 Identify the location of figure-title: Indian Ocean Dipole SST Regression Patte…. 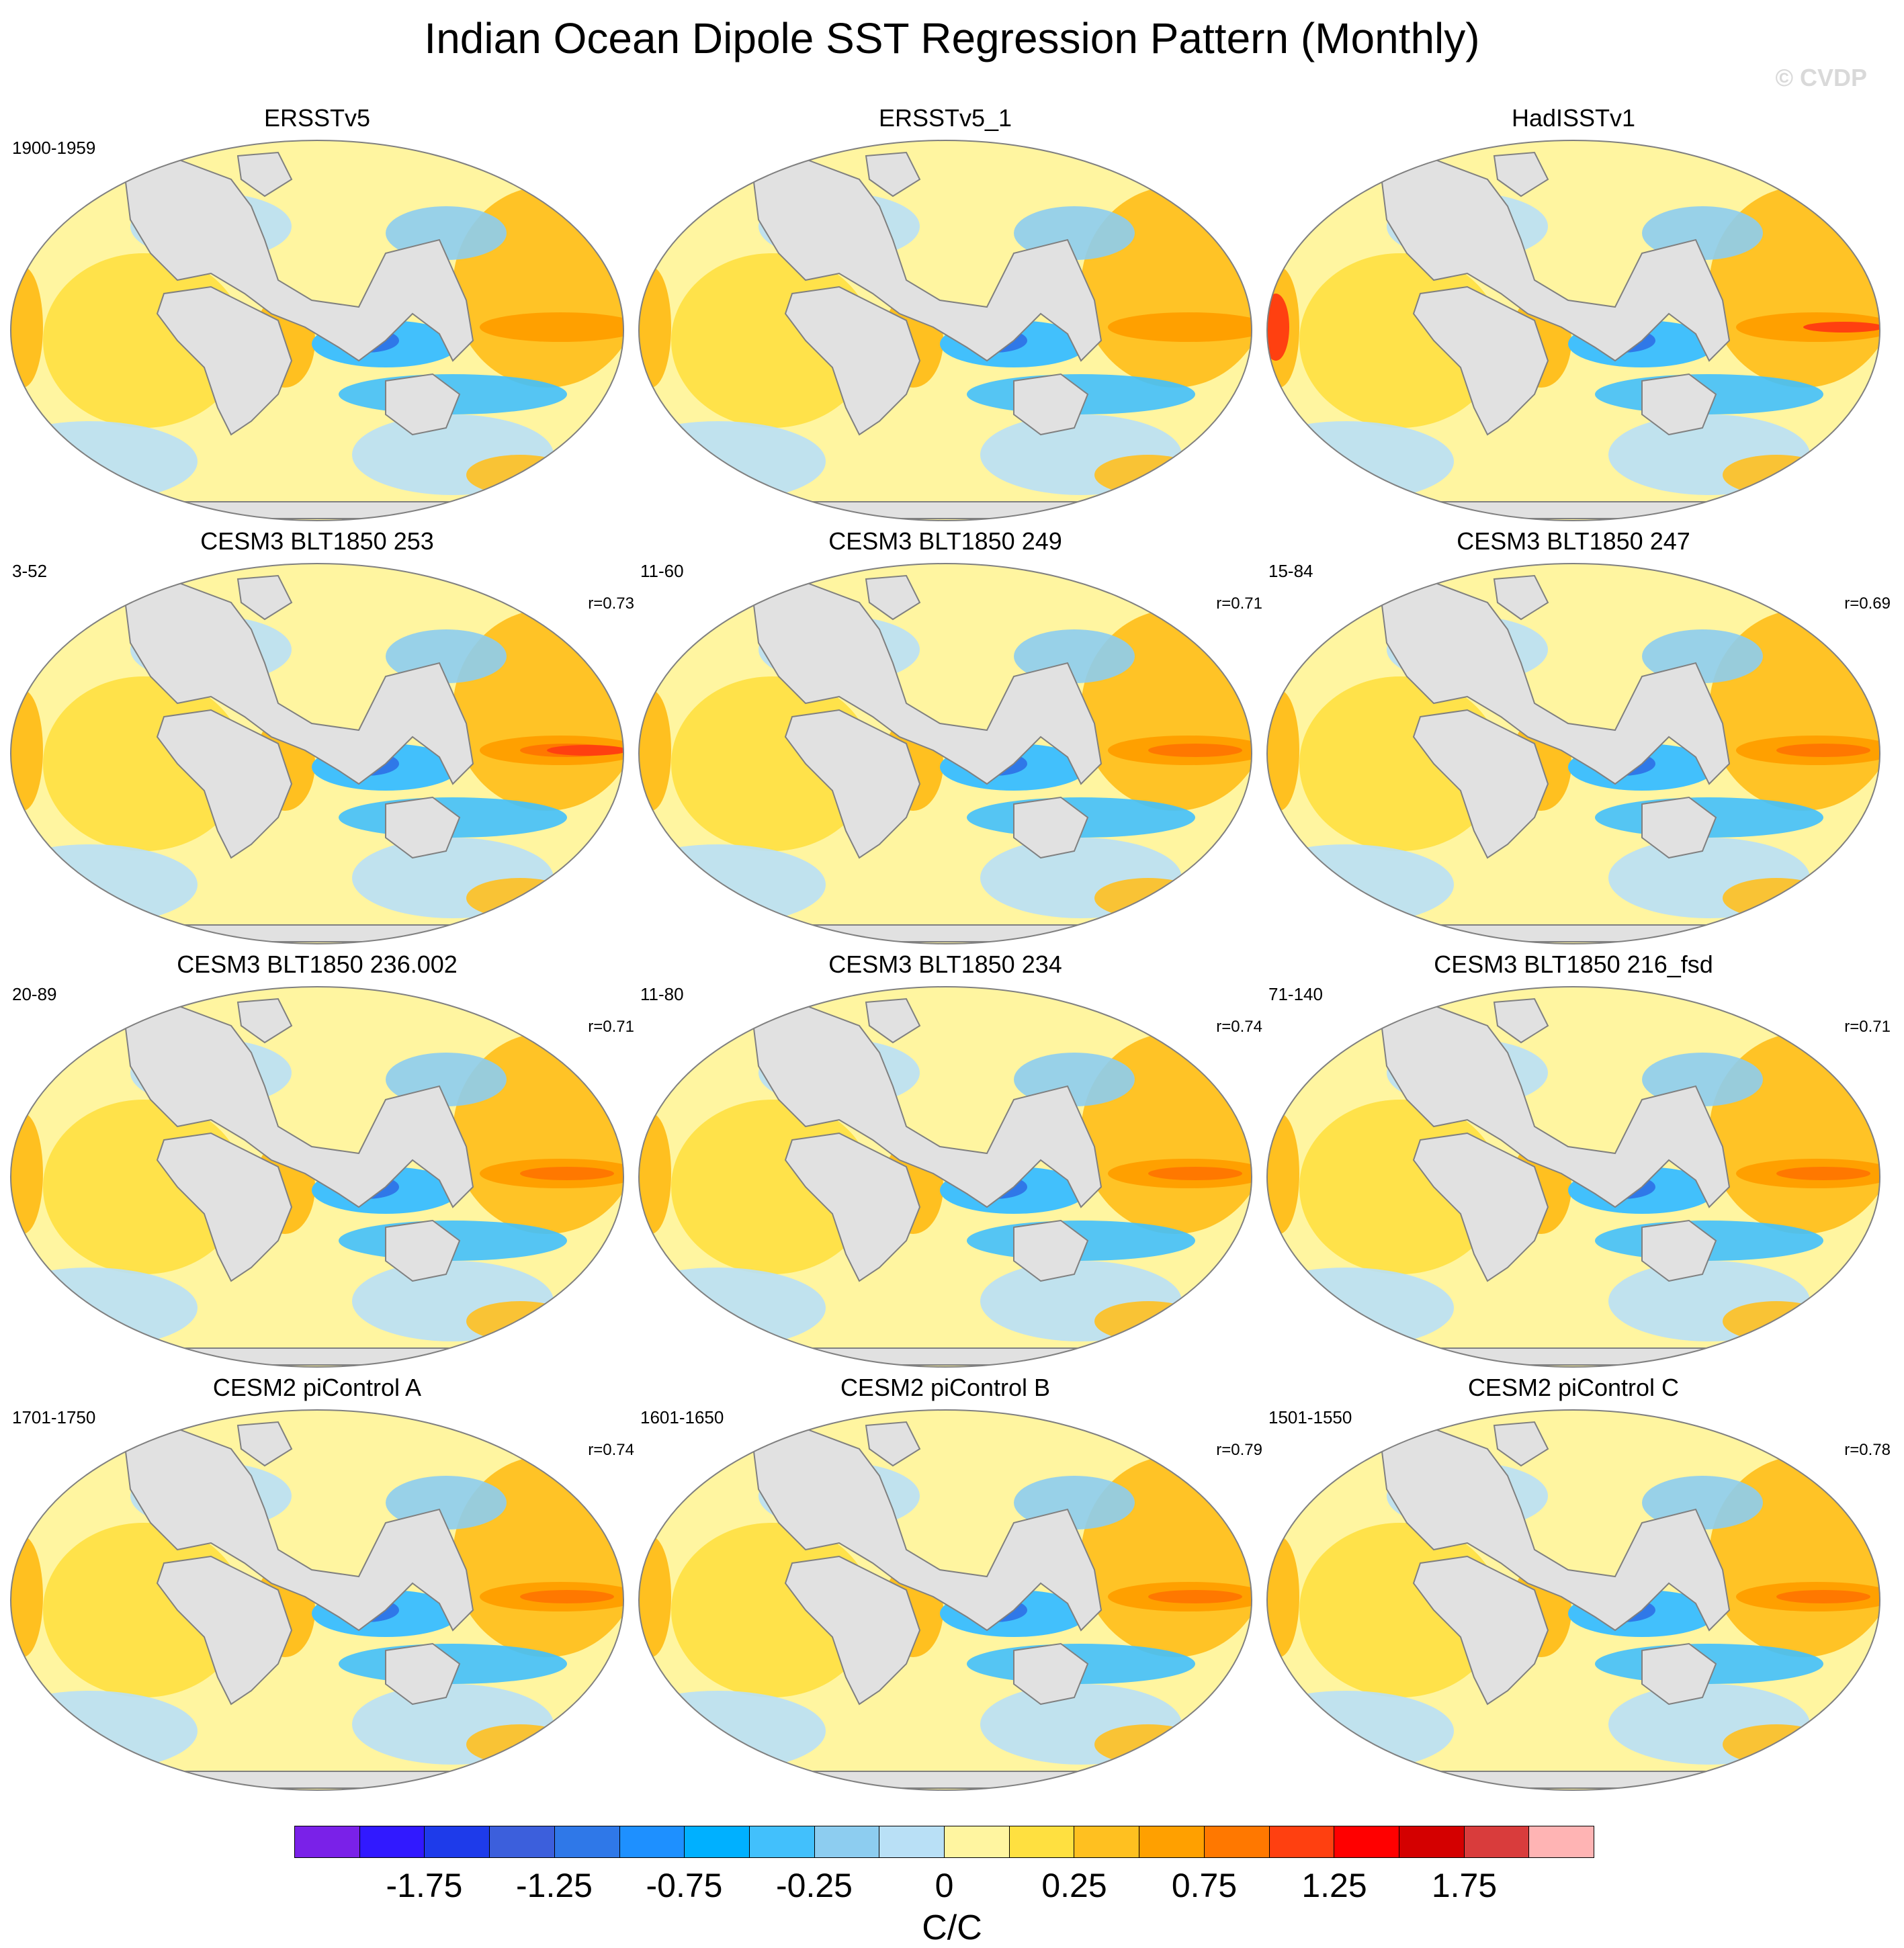
(952, 38).